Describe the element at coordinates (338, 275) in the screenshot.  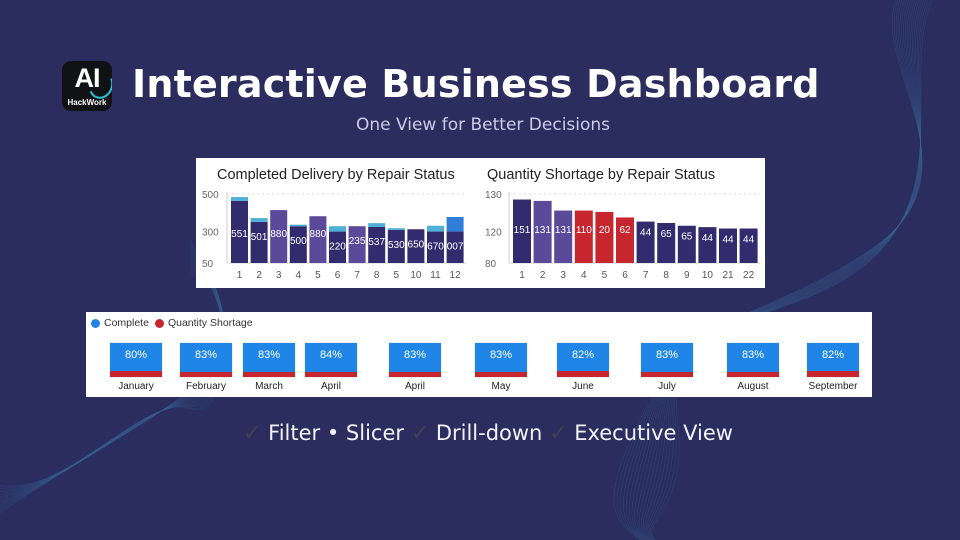
I see `delivery-x-tick-label: 6` at that location.